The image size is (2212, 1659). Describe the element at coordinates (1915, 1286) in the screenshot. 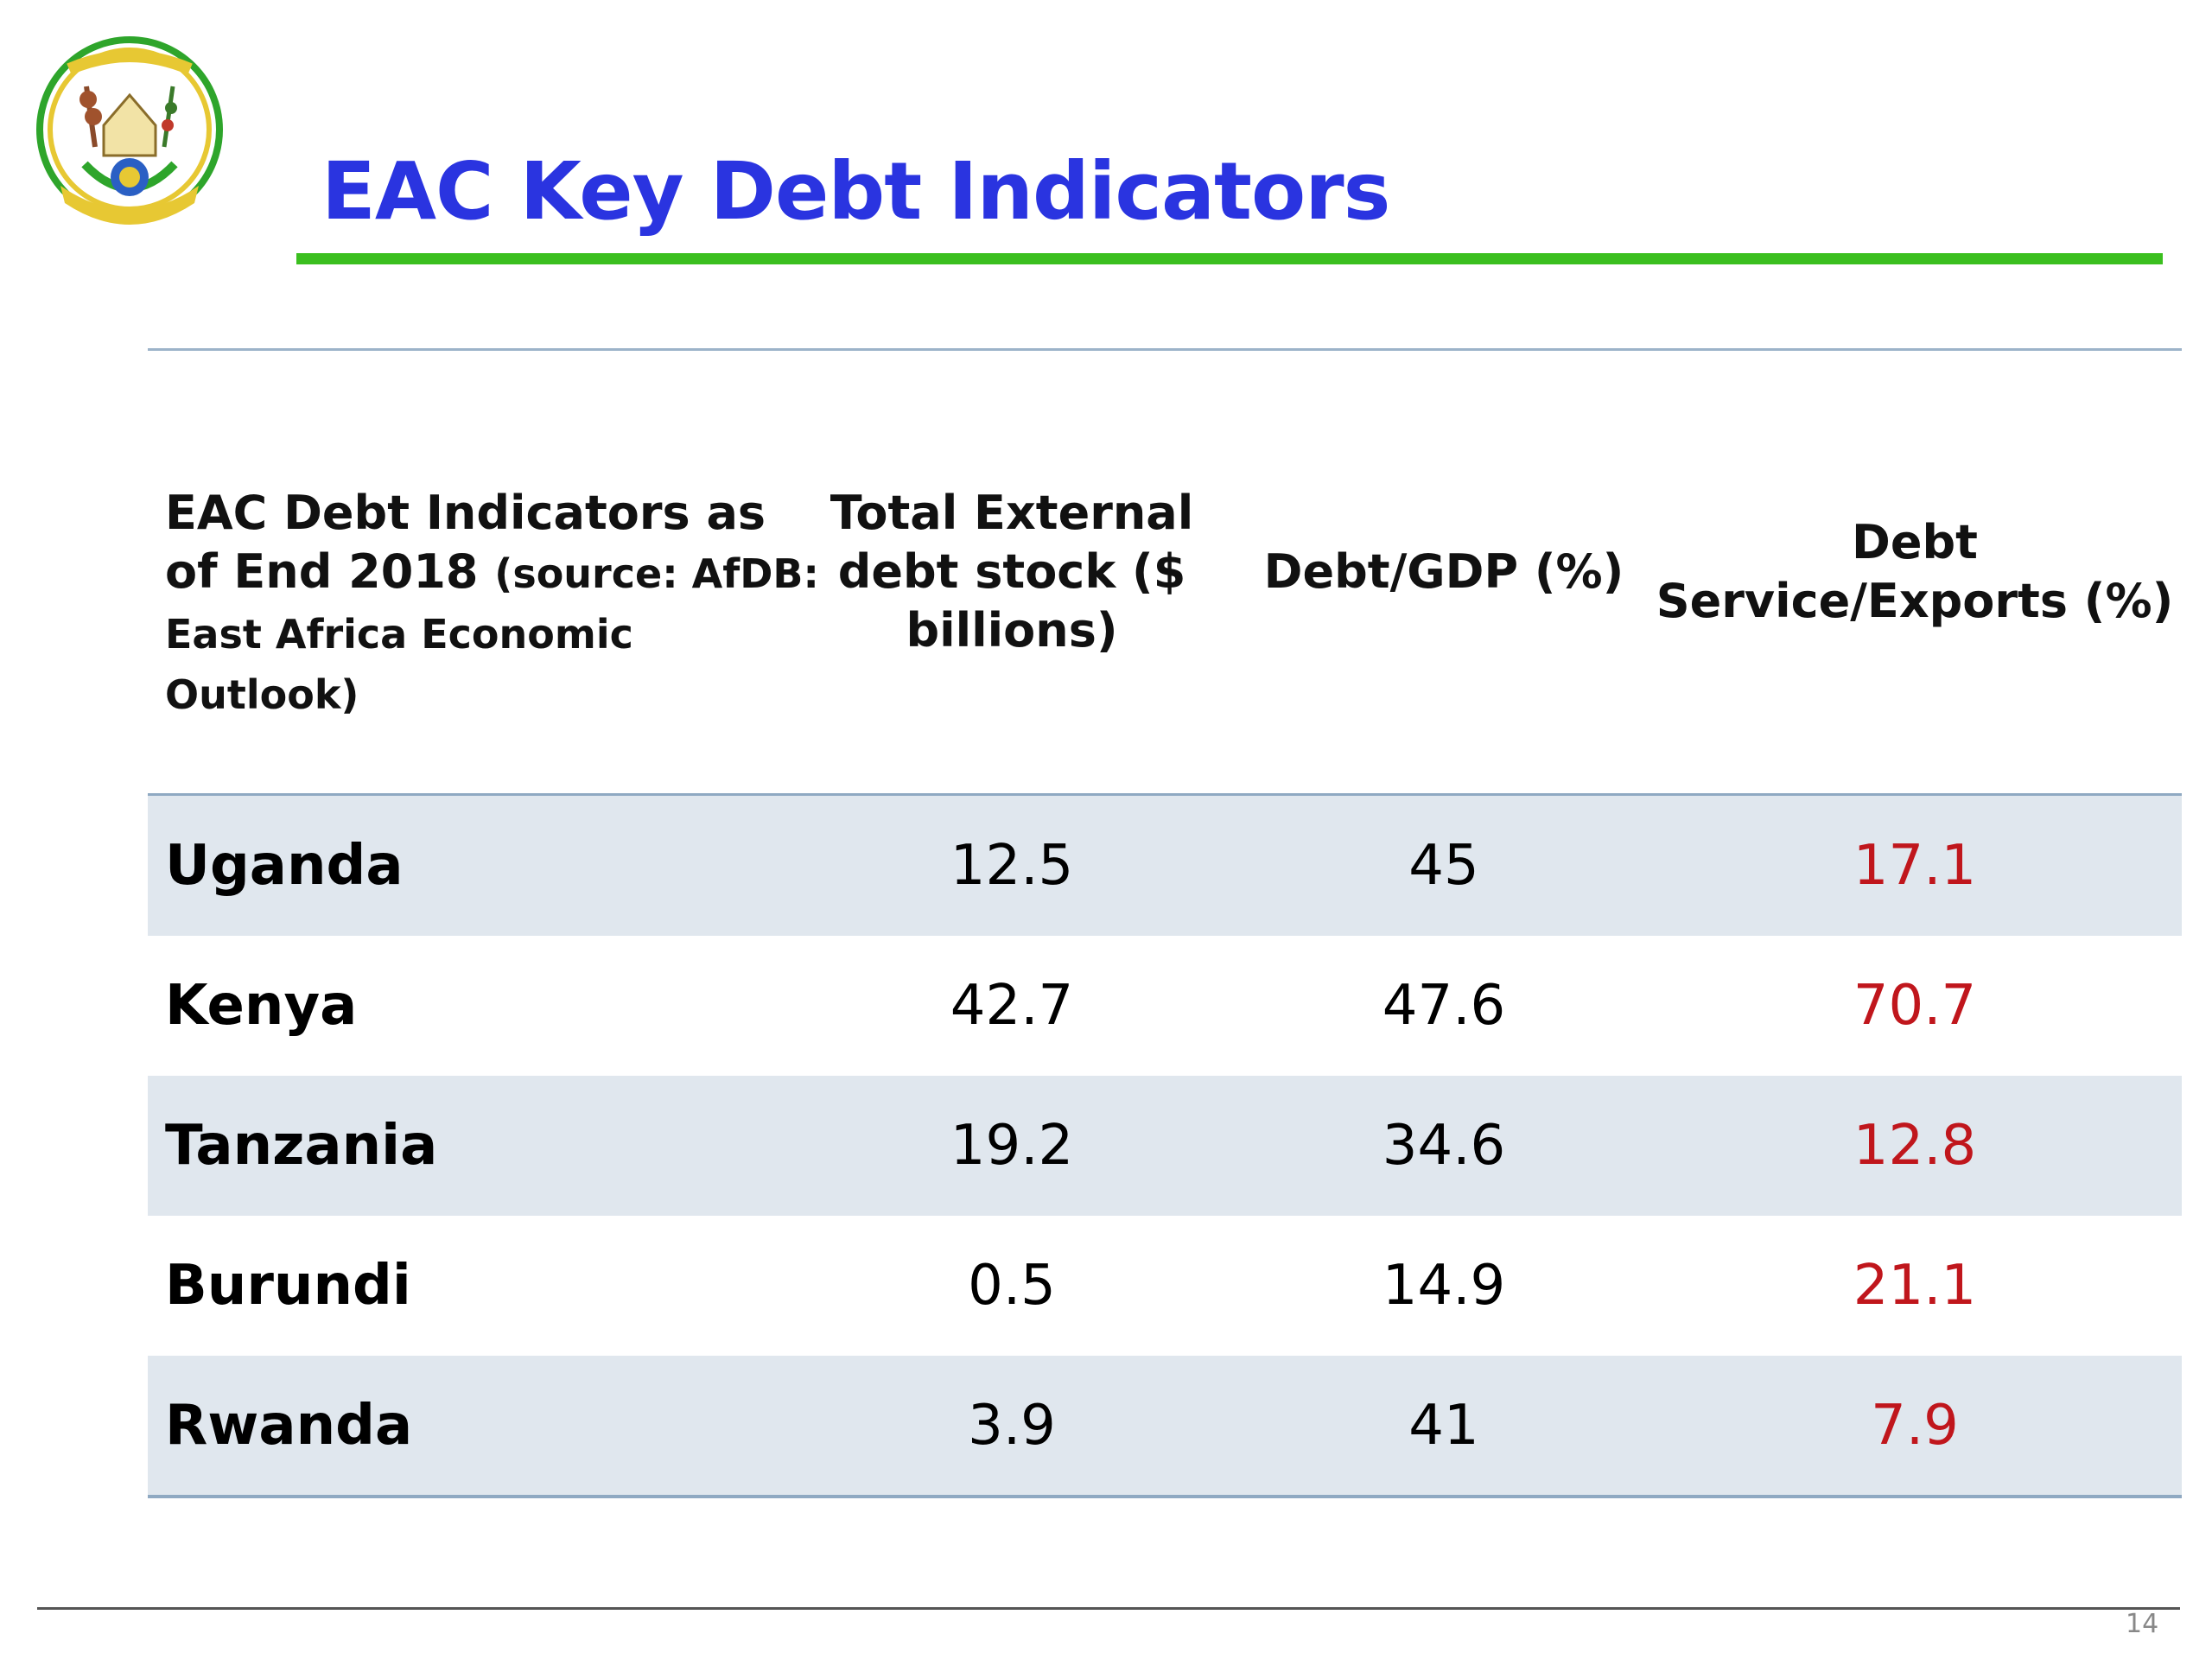

I see `service-exports-cell: 21.1` at that location.